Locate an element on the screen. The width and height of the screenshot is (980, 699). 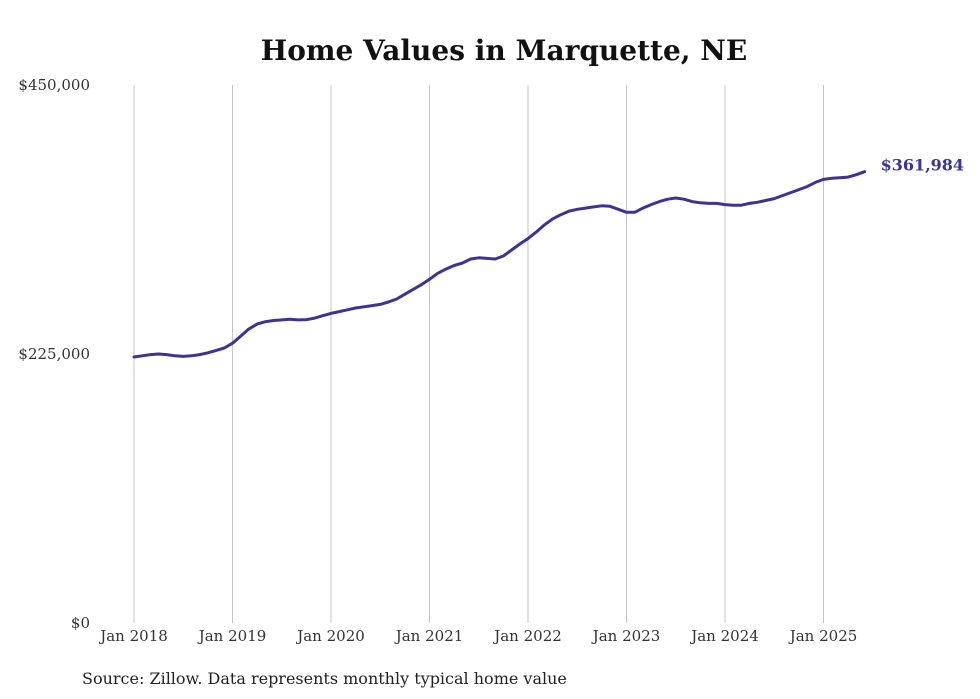
x-tick-label: Jan 2018 is located at coordinates (133, 636).